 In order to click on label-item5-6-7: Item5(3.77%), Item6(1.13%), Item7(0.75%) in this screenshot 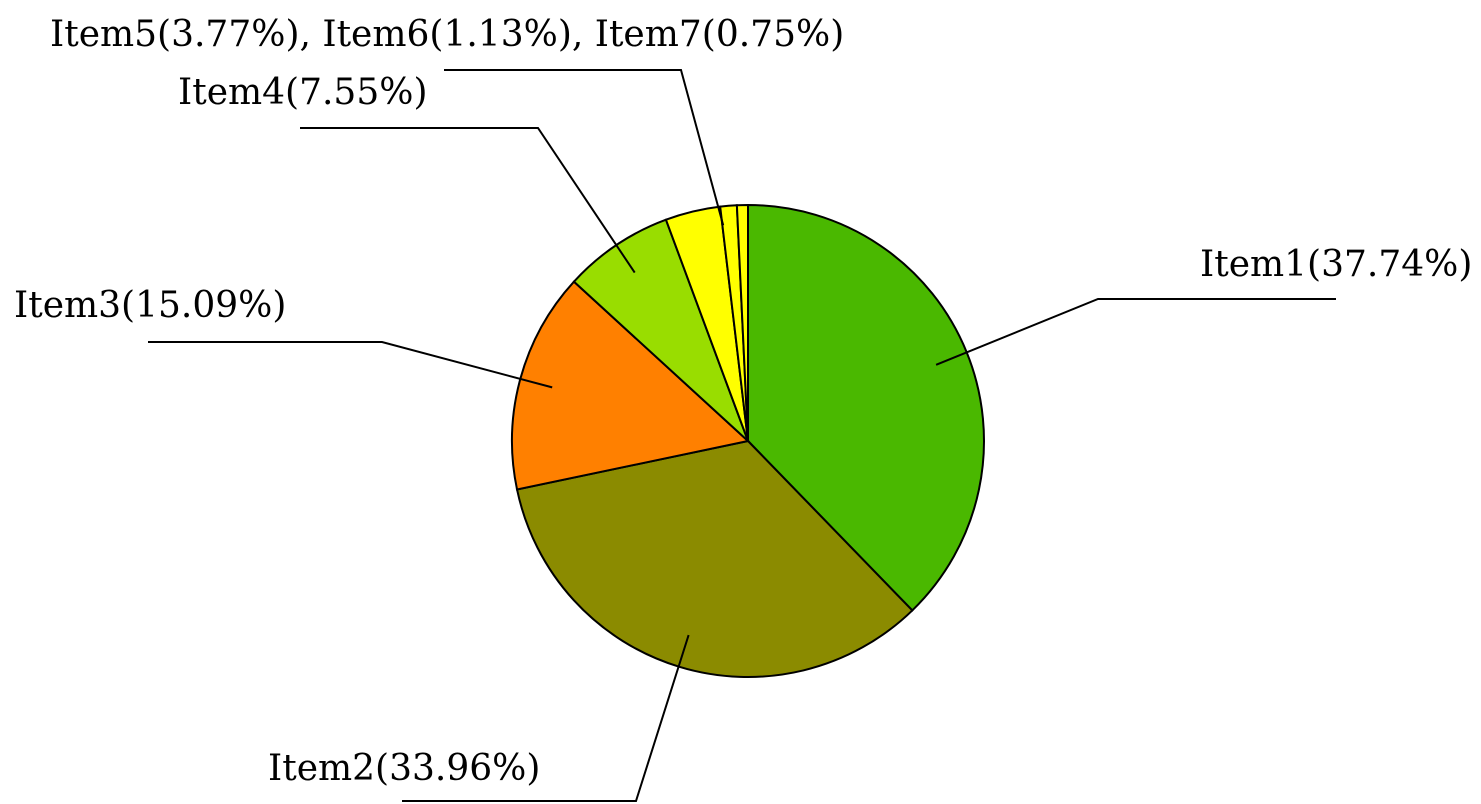, I will do `click(447, 34)`.